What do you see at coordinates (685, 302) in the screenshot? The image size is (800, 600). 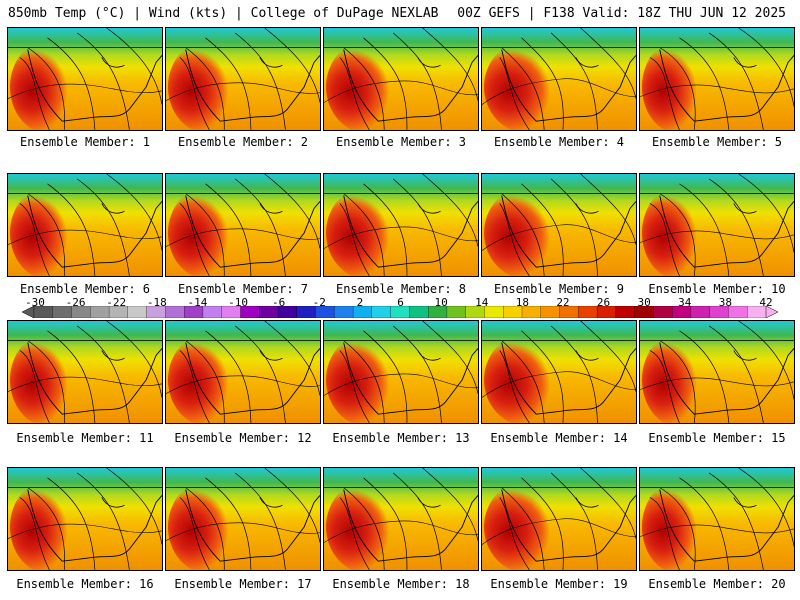 I see `colorbar-tick-label: 34` at bounding box center [685, 302].